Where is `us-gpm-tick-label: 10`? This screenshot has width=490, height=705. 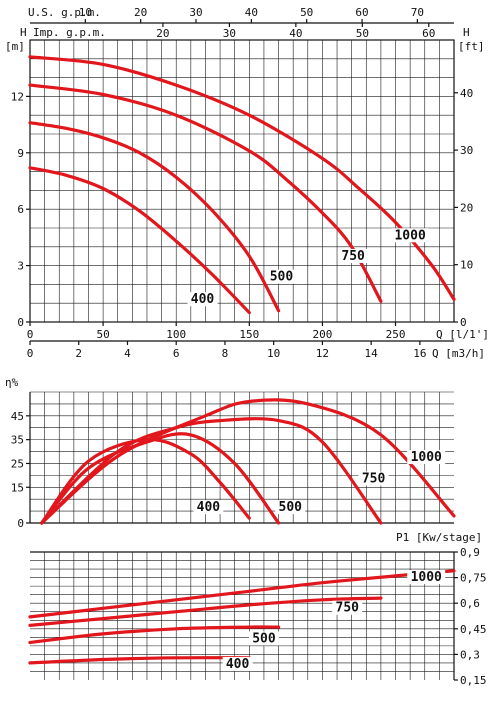
us-gpm-tick-label: 10 is located at coordinates (85, 12).